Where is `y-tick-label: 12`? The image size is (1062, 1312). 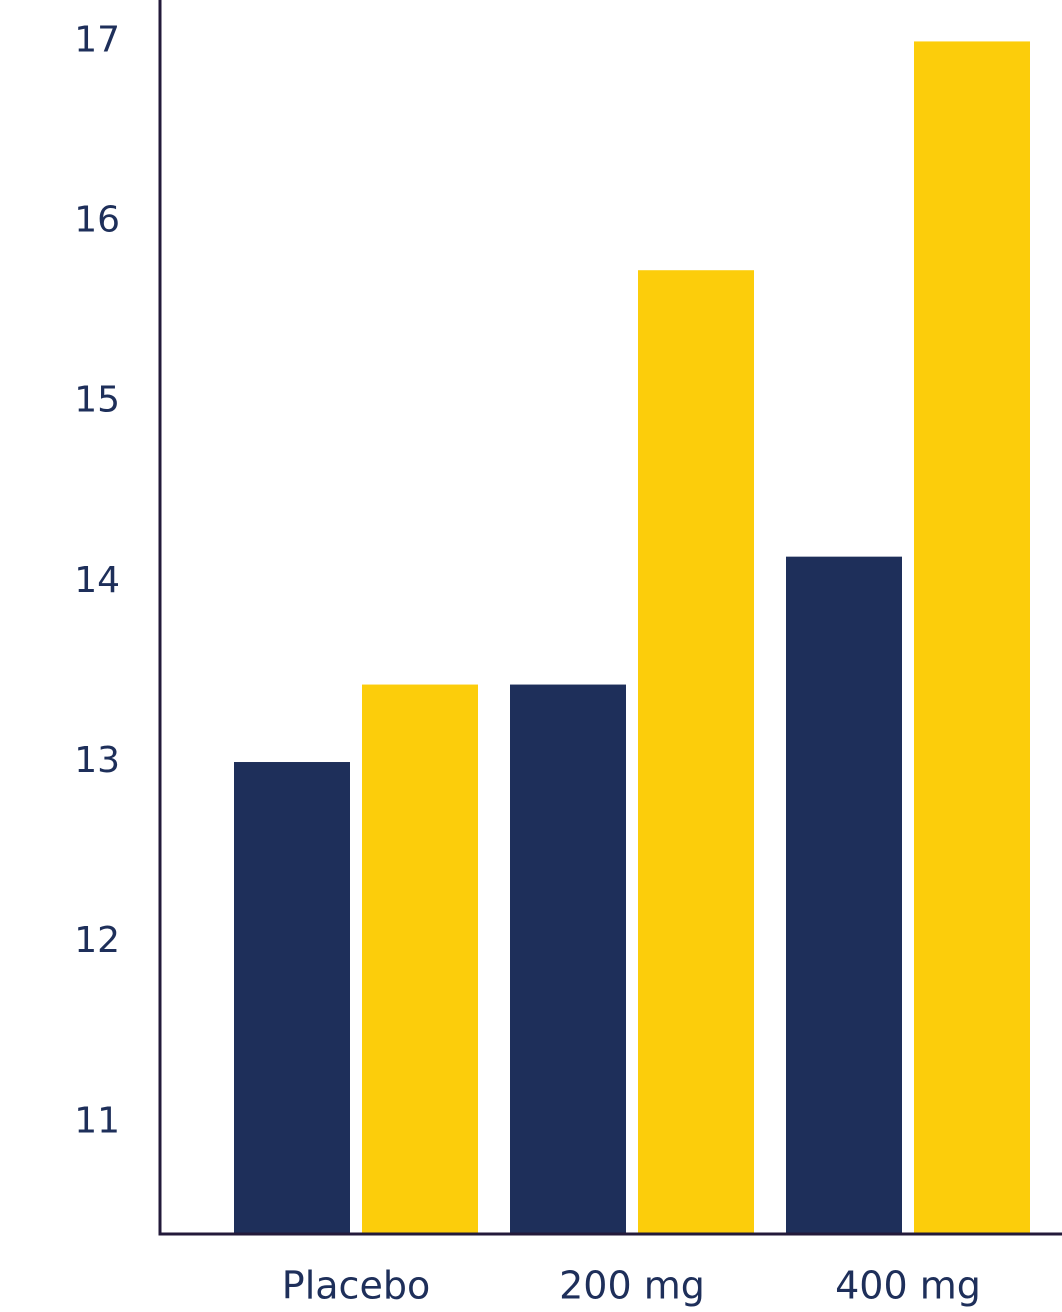
y-tick-label: 12 is located at coordinates (97, 940).